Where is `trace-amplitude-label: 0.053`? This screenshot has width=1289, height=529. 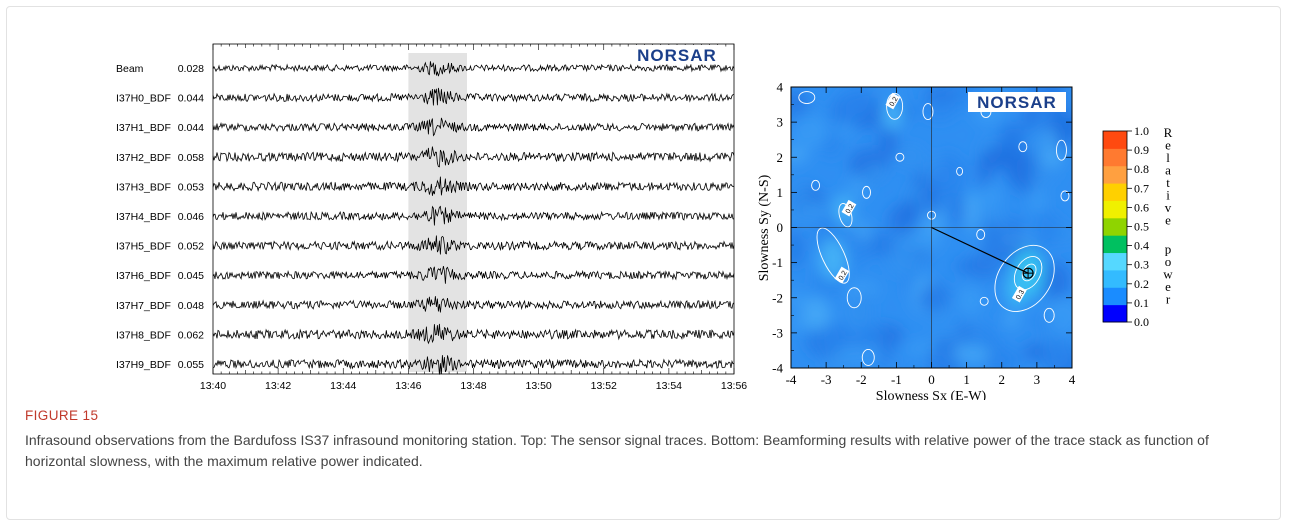
trace-amplitude-label: 0.053 is located at coordinates (191, 187).